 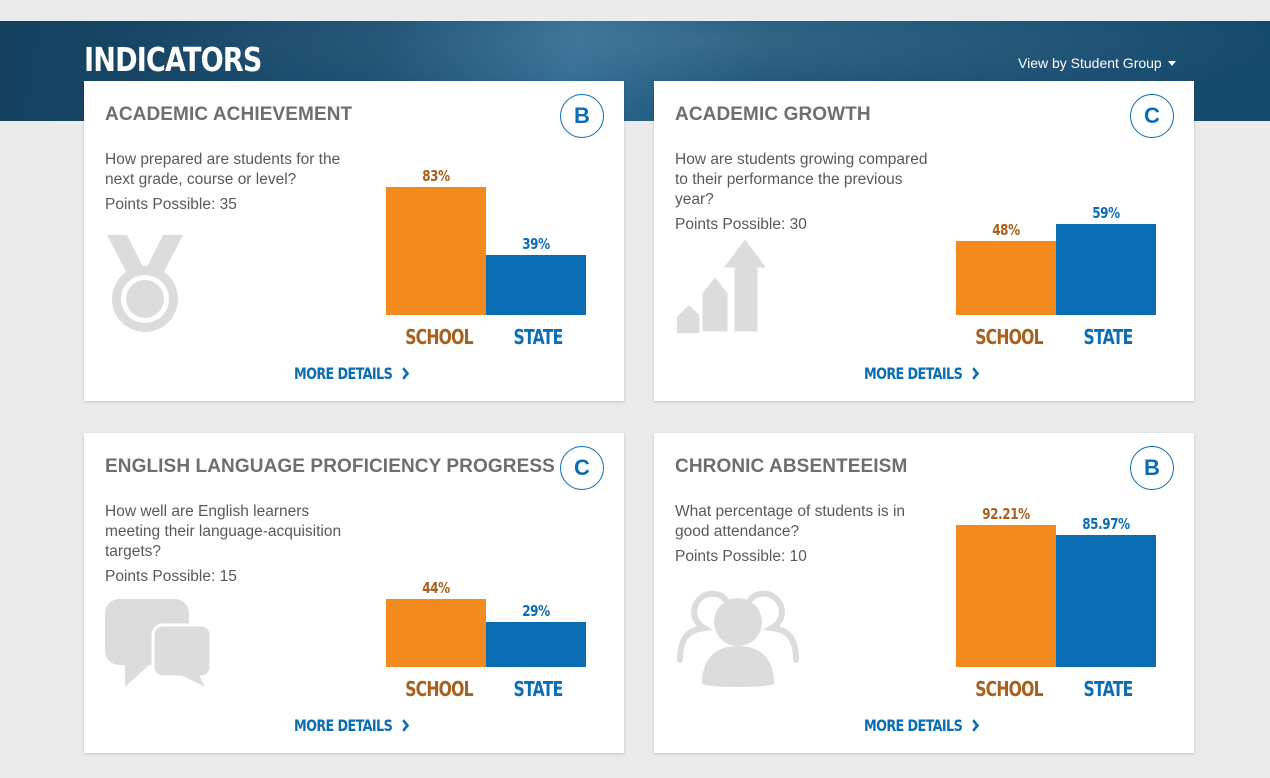 I want to click on card-title: ACADEMIC ACHIEVEMENT, so click(x=229, y=114).